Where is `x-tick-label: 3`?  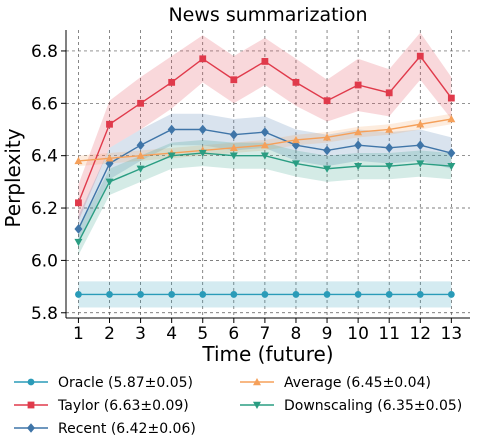
x-tick-label: 3 is located at coordinates (140, 334).